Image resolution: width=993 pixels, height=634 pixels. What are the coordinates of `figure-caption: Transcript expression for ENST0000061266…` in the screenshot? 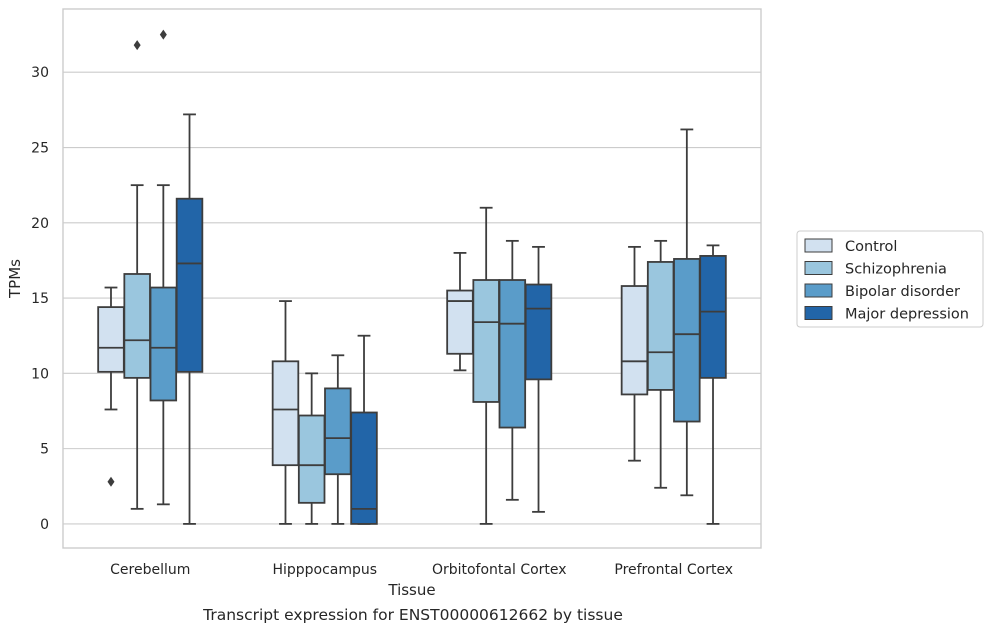 It's located at (413, 615).